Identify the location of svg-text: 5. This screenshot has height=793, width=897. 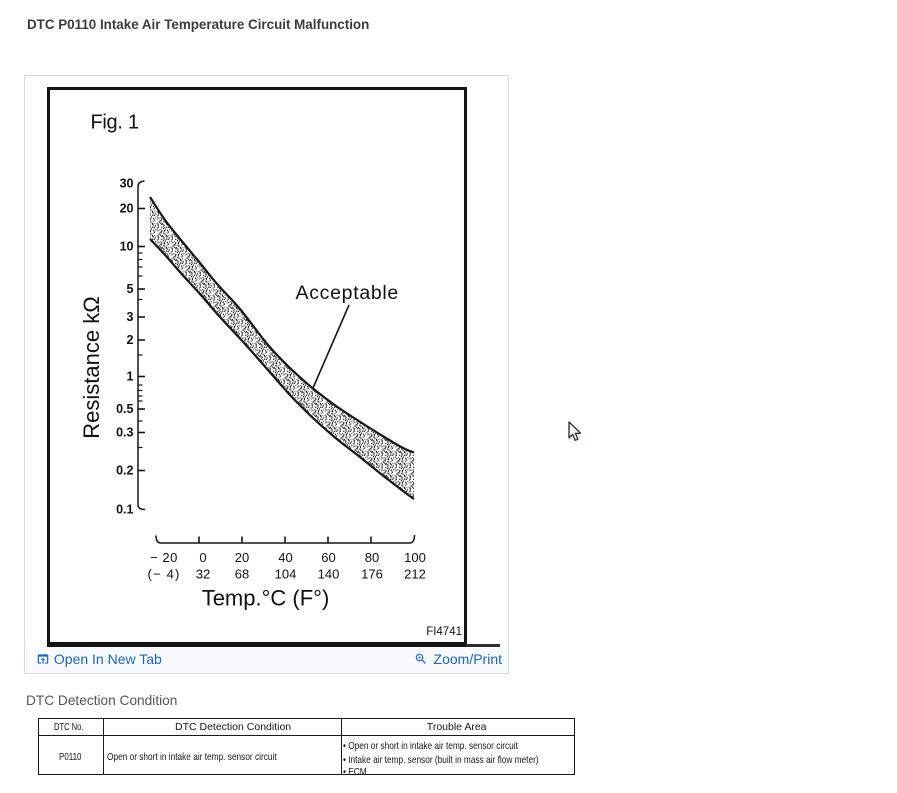
(130, 289).